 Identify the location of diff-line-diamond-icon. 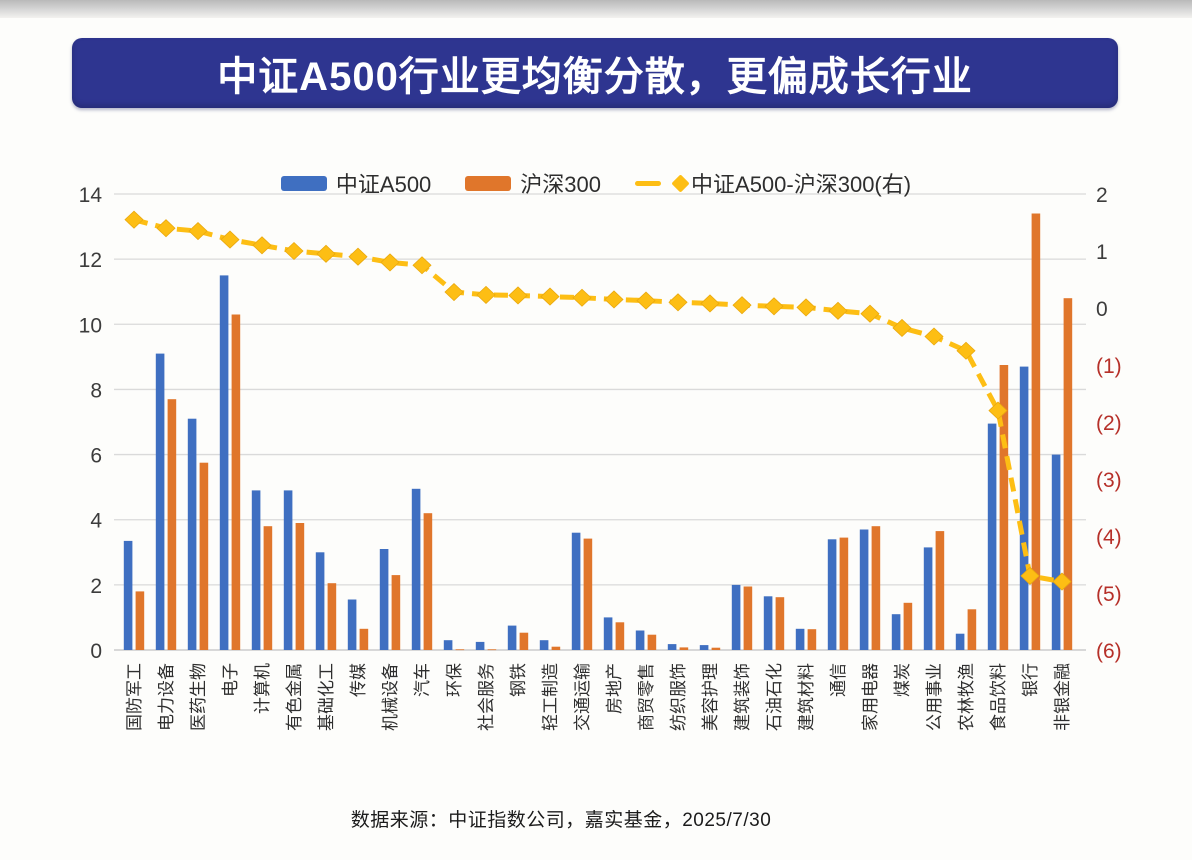
(680, 183).